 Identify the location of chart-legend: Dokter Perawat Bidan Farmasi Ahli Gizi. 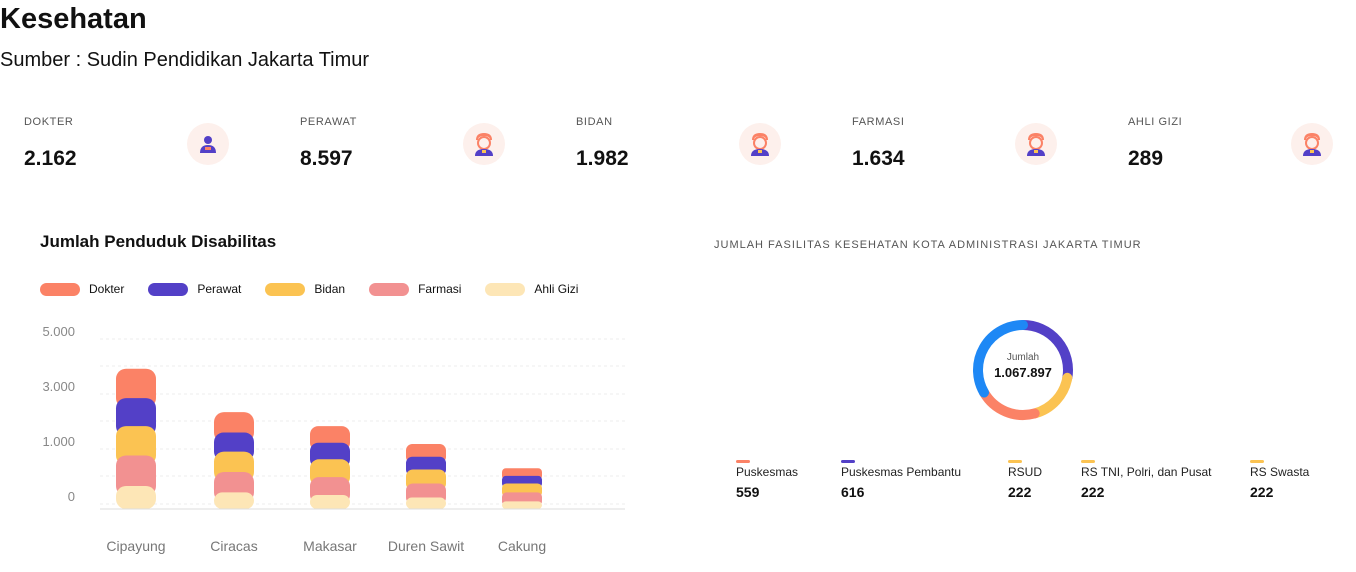
(321, 289).